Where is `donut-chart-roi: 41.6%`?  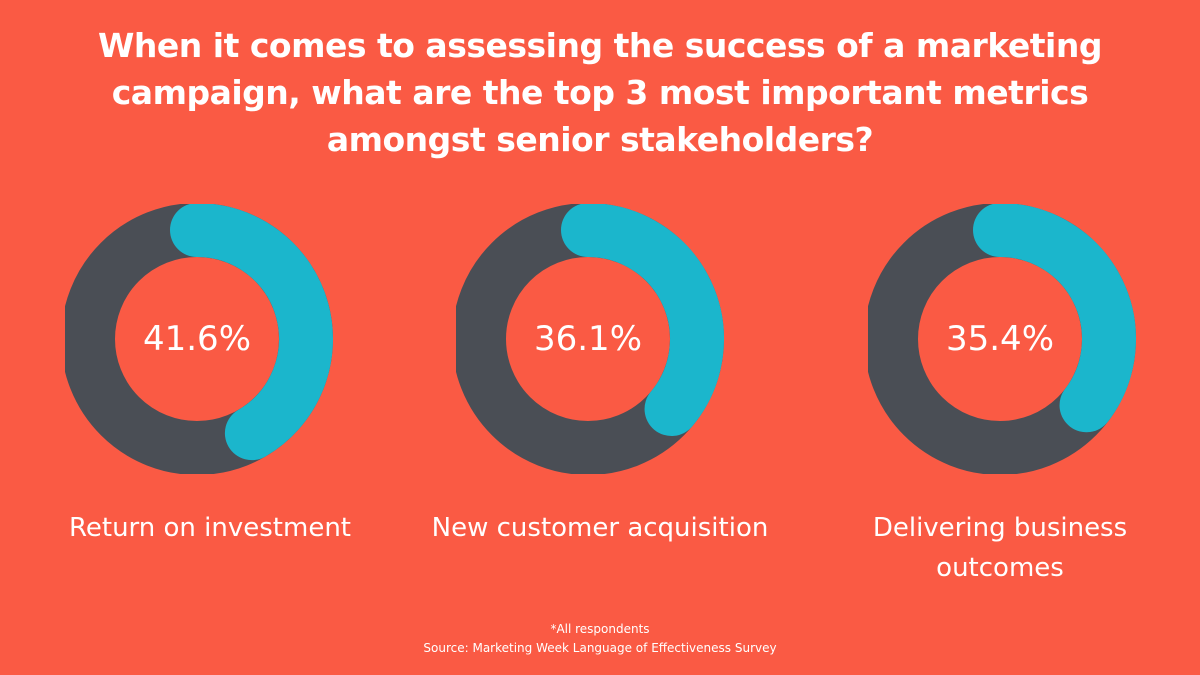 donut-chart-roi: 41.6% is located at coordinates (205, 339).